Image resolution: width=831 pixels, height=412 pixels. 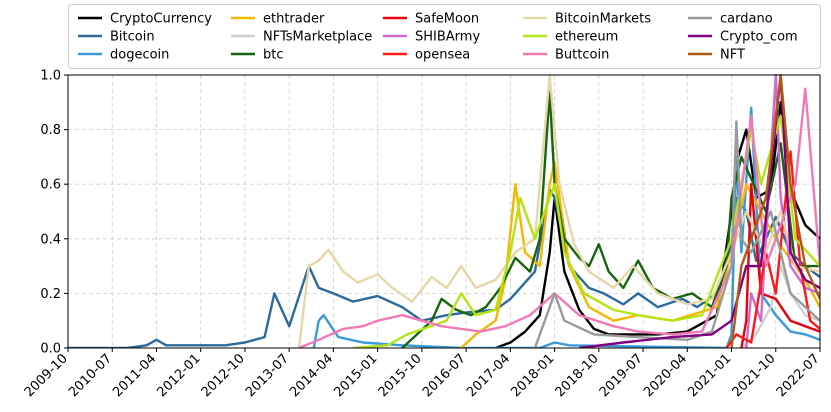 What do you see at coordinates (709, 375) in the screenshot?
I see `x-tick-label: 2021-01` at bounding box center [709, 375].